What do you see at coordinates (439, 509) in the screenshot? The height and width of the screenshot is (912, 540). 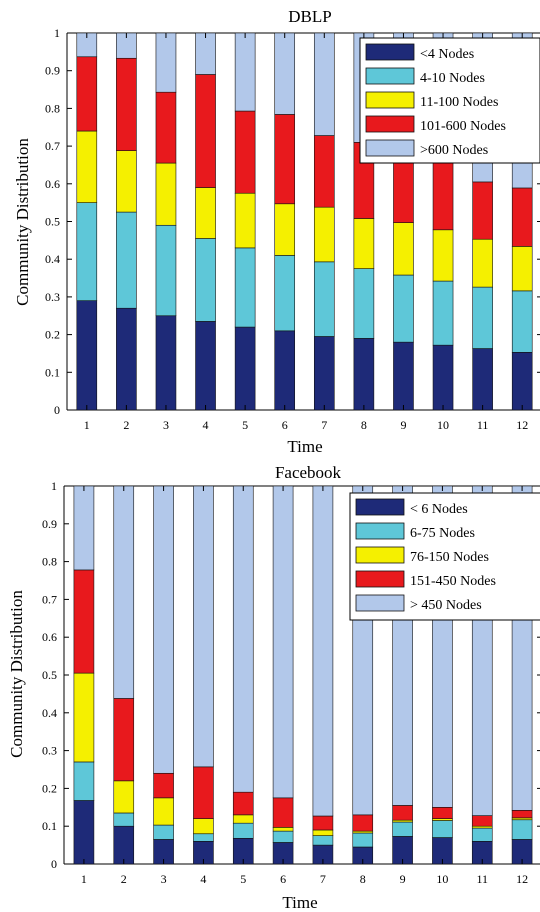 I see `legend-label: < 6 Nodes` at bounding box center [439, 509].